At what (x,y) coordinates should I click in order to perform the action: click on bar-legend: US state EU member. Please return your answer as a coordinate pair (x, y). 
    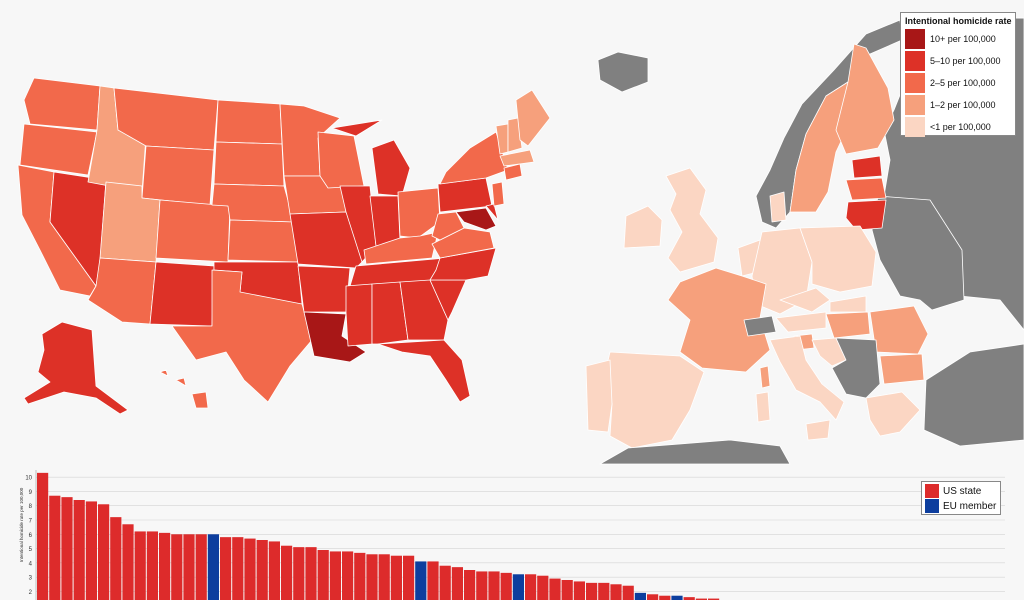
    Looking at the image, I should click on (961, 498).